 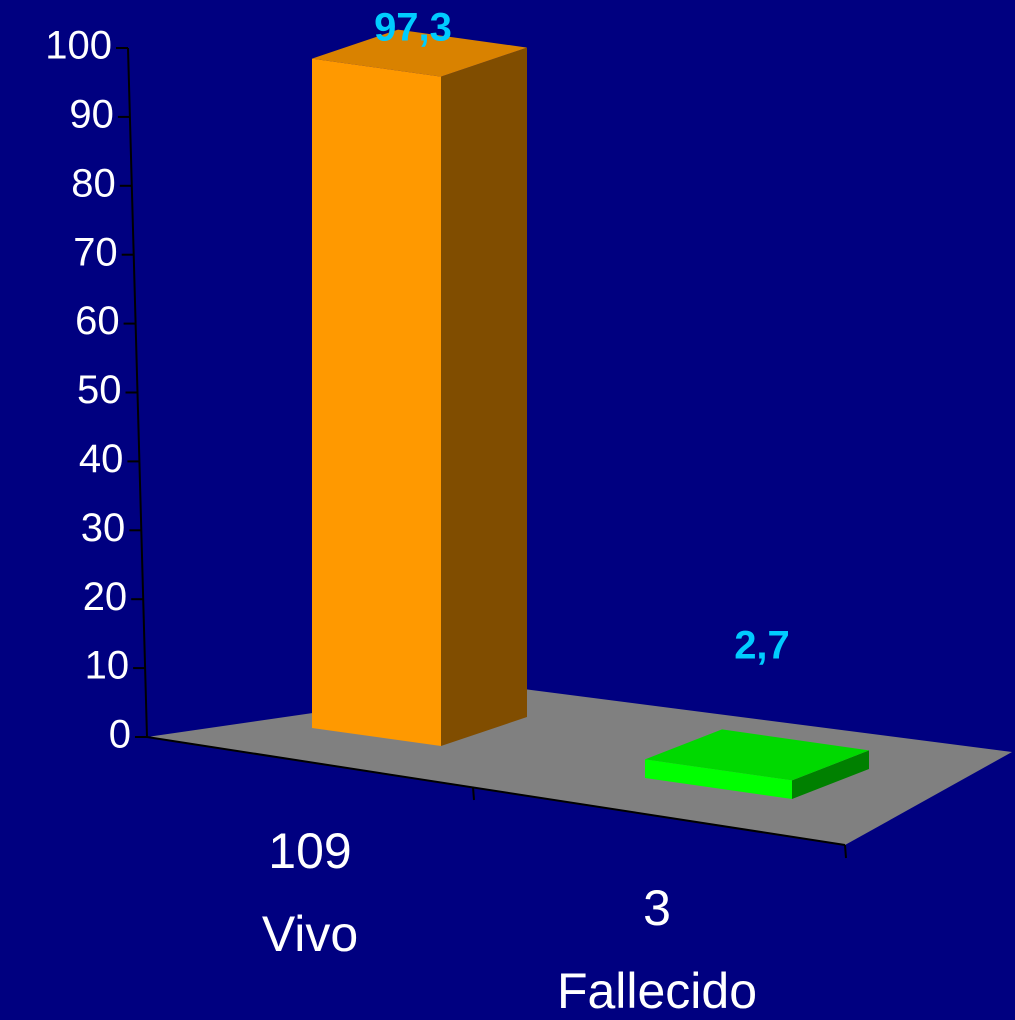 I want to click on y-tick-label: 40, so click(x=101, y=459).